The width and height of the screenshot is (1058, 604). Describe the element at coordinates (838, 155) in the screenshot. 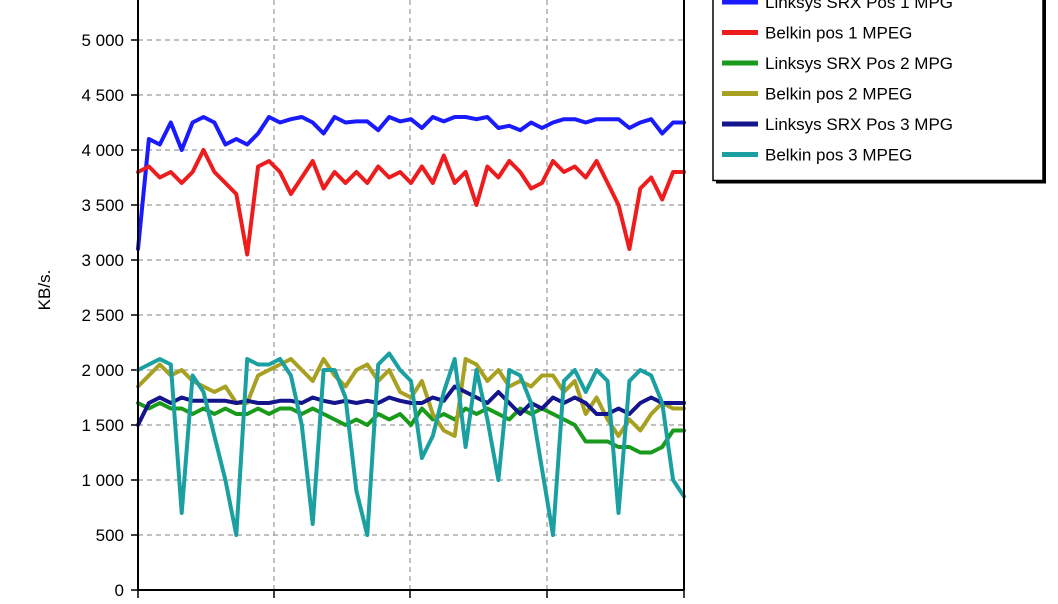

I see `legend-label: Belkin pos 3 MPEG` at that location.